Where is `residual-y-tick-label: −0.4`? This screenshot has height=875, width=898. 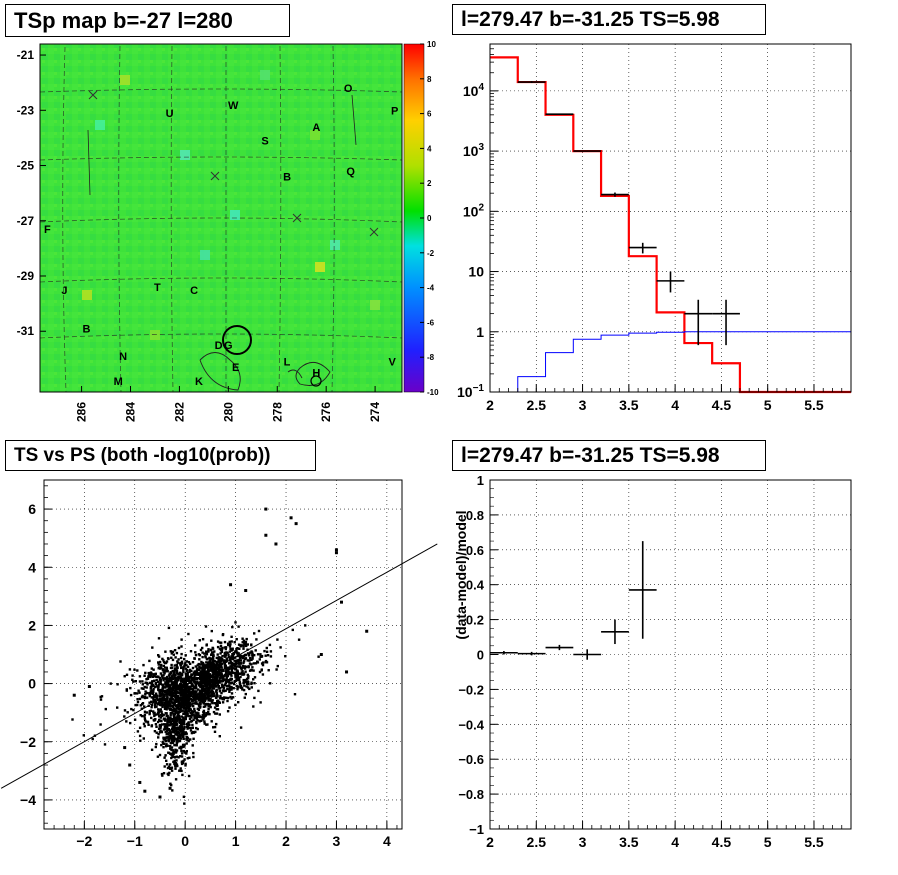 residual-y-tick-label: −0.4 is located at coordinates (471, 724).